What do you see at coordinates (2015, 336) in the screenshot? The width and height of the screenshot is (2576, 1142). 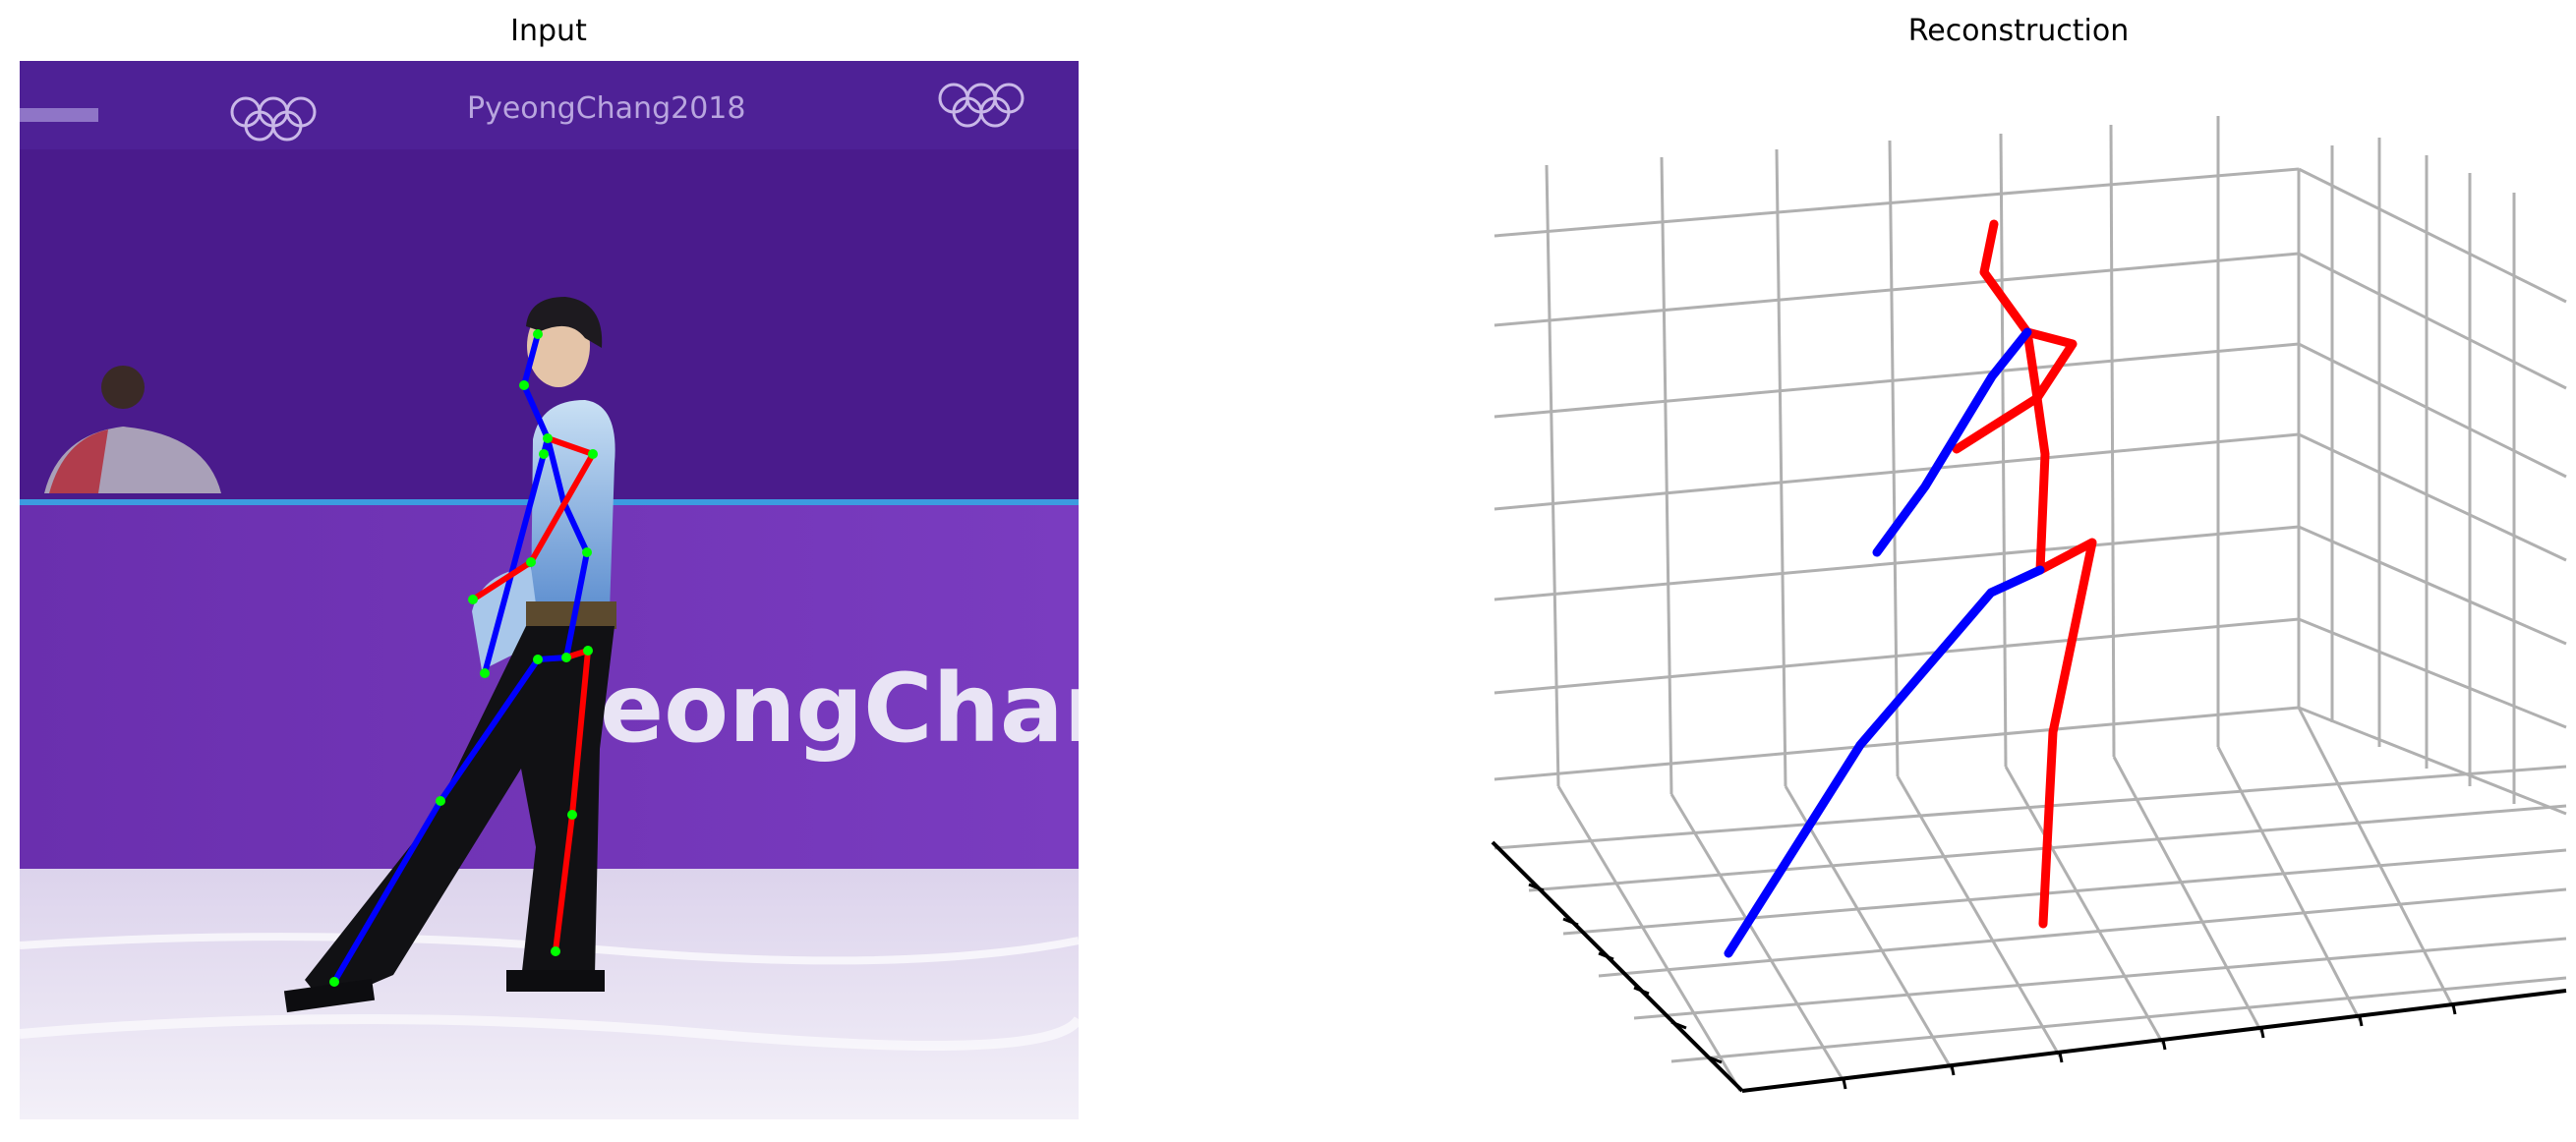 I see `skeleton-3d-head-right-arm` at bounding box center [2015, 336].